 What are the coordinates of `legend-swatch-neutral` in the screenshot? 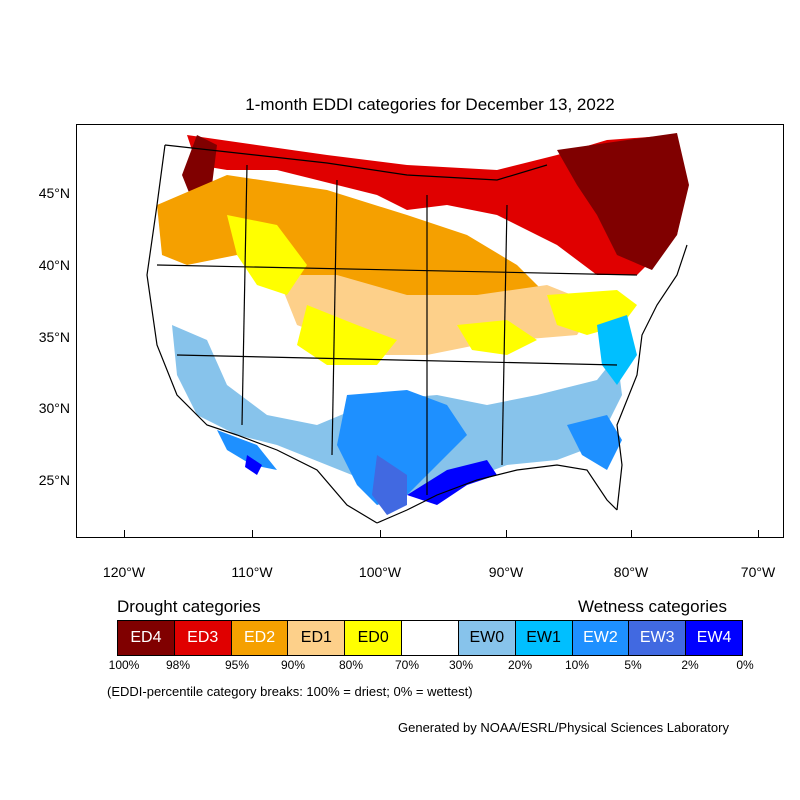 It's located at (430, 638).